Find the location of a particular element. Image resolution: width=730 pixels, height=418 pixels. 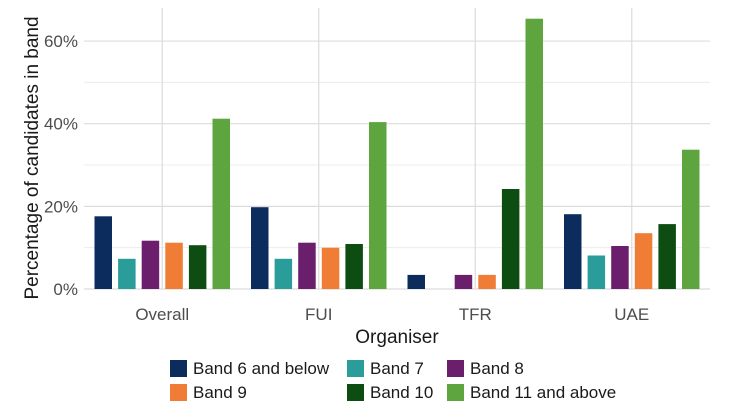

y-tick-label: 40% is located at coordinates (61, 124).